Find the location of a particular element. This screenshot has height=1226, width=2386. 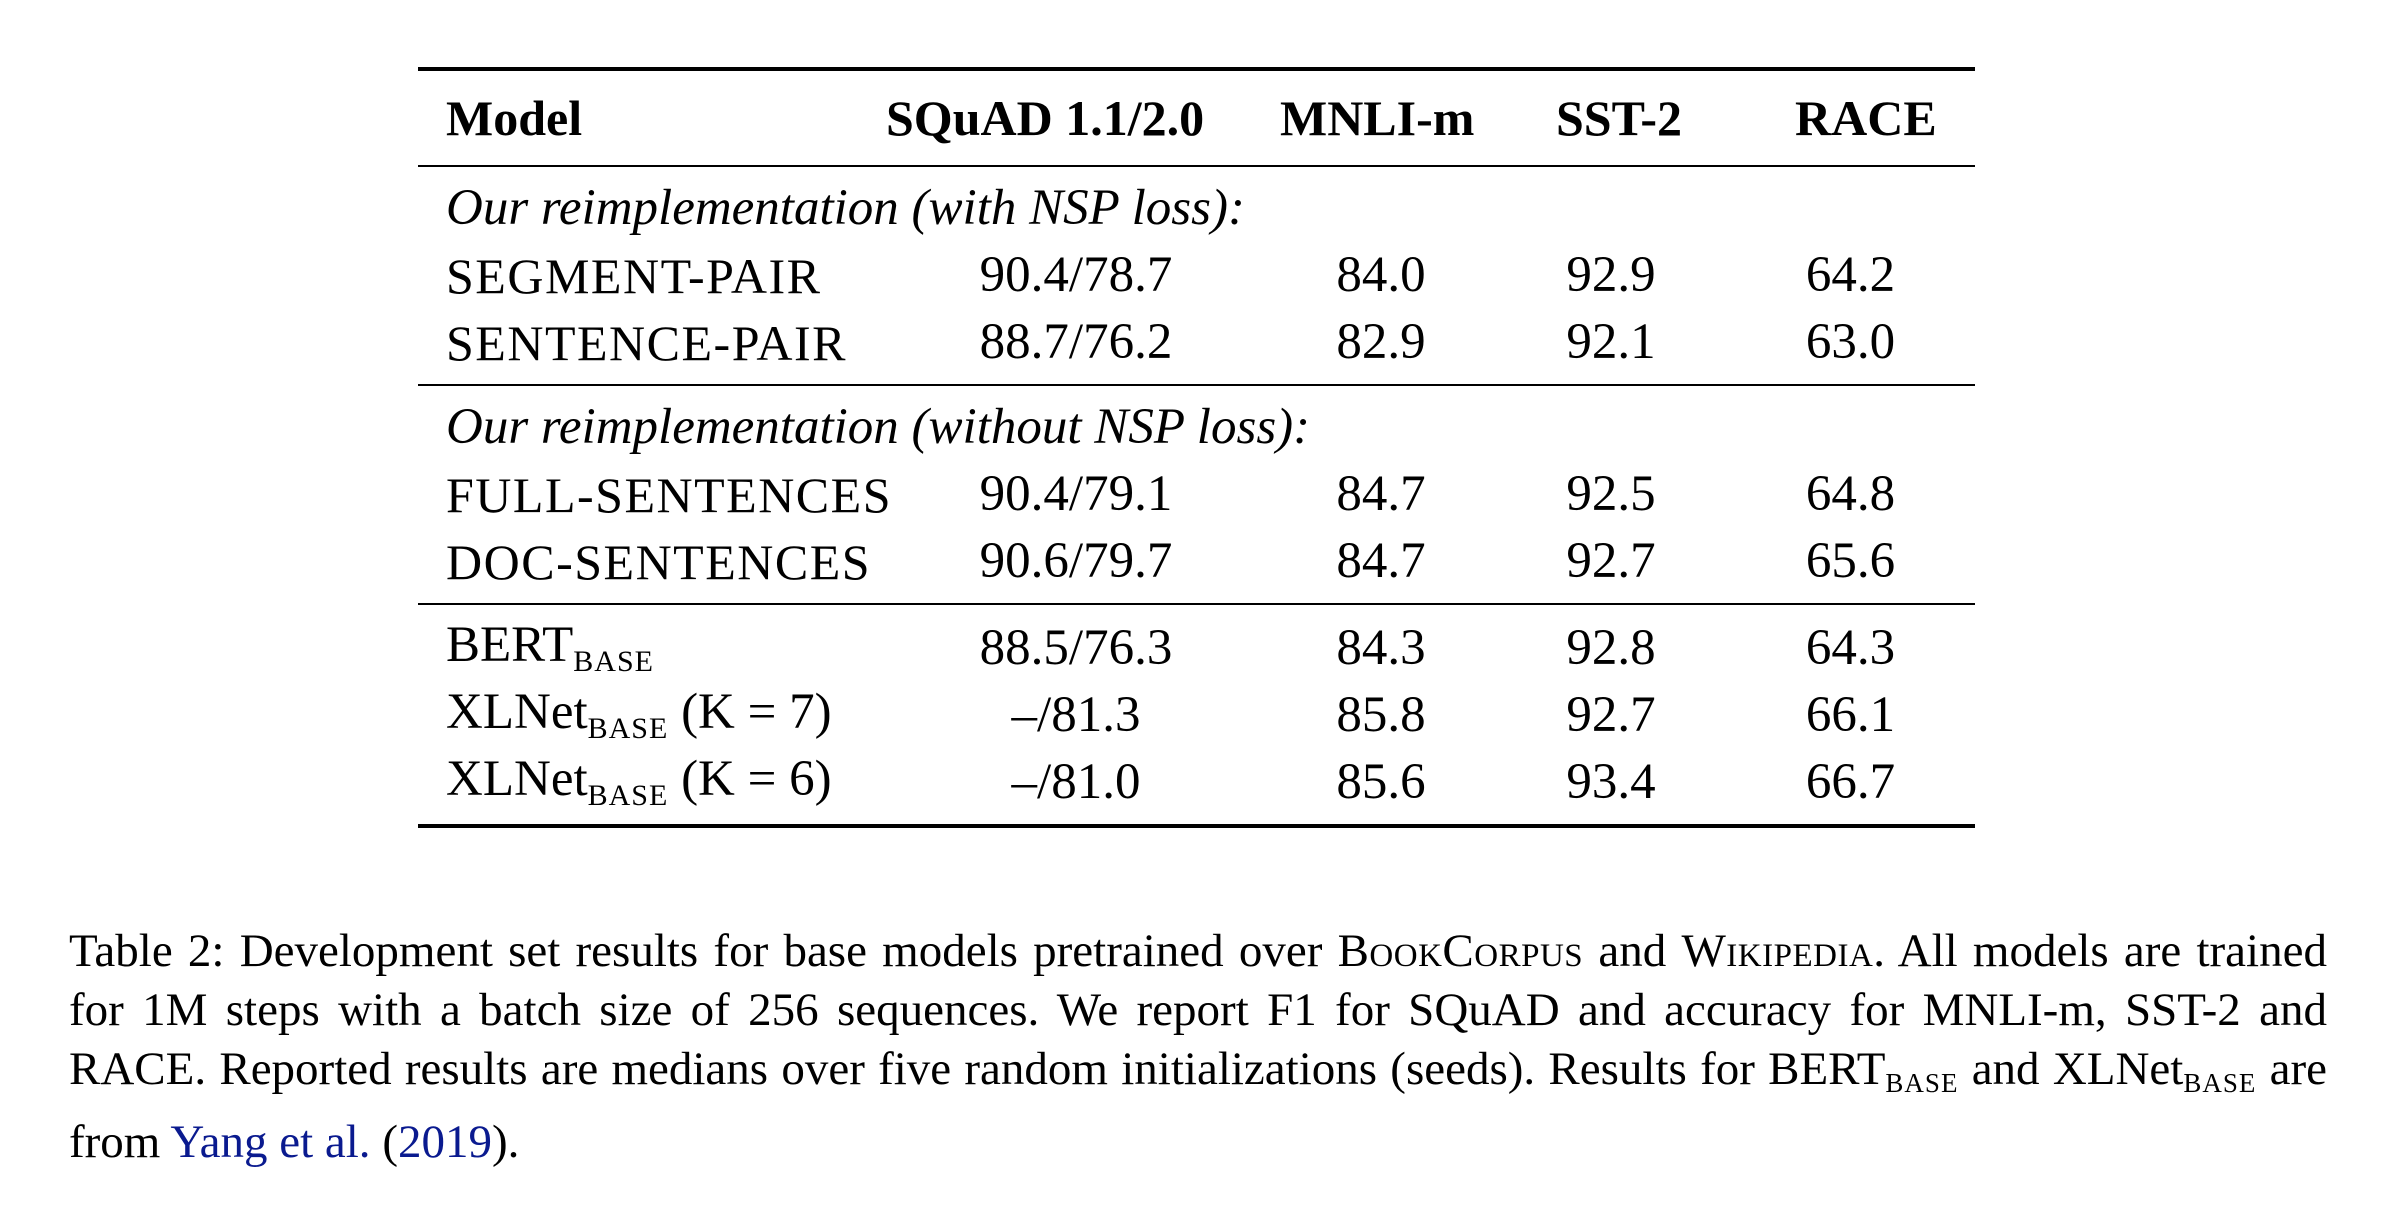

bottom-rule is located at coordinates (1196, 826).